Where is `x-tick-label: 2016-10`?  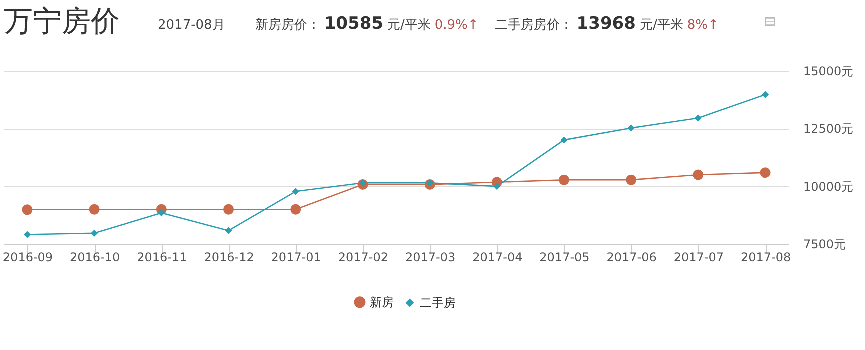
x-tick-label: 2016-10 is located at coordinates (95, 257).